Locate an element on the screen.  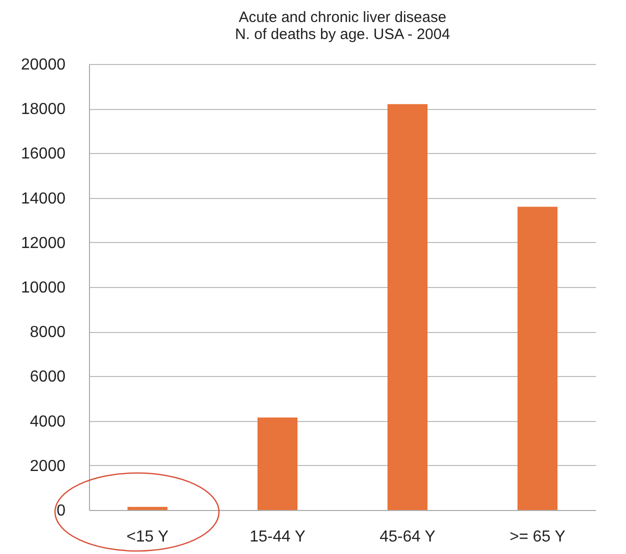
text: N. of deaths by age. USA - 2004 is located at coordinates (342, 34).